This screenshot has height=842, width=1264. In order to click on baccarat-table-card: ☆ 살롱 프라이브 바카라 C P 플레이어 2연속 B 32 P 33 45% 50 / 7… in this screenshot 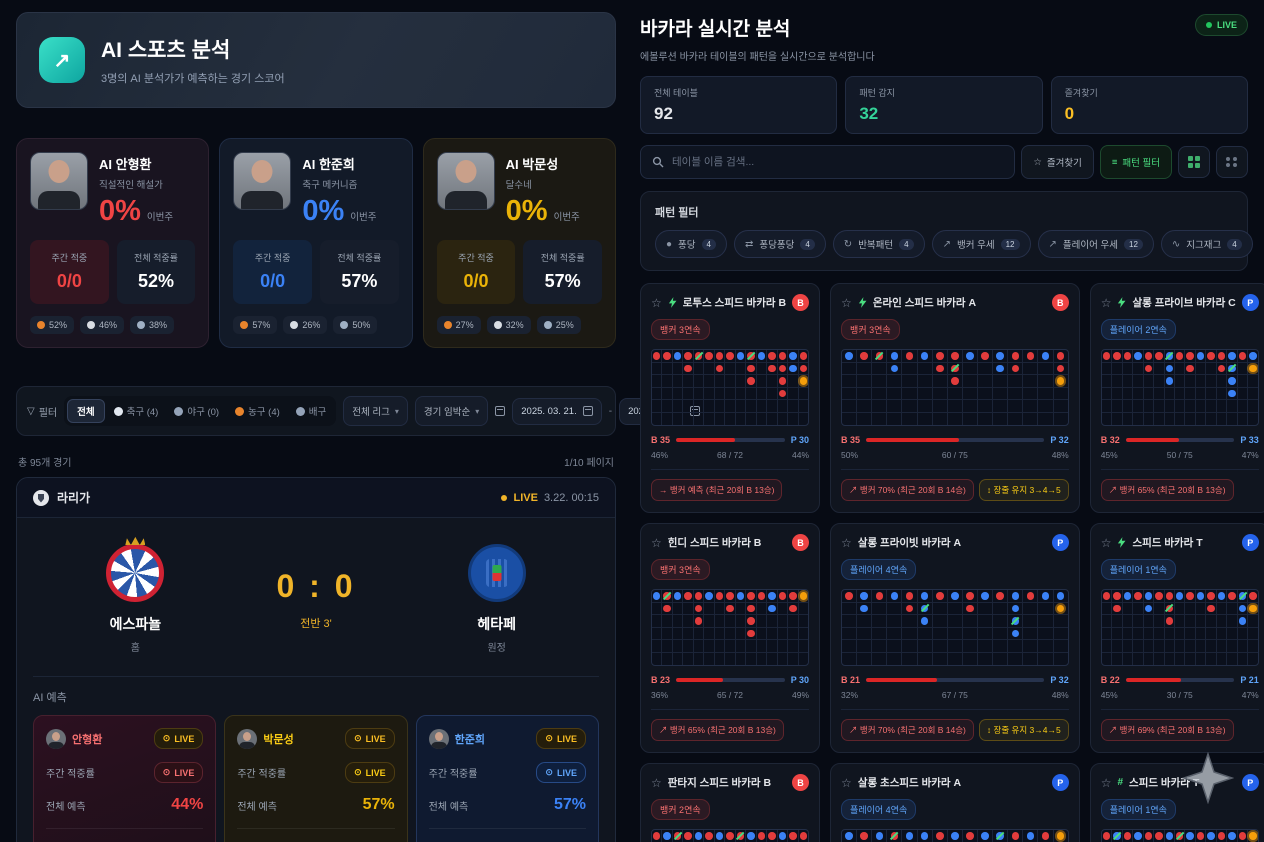, I will do `click(1176, 398)`.